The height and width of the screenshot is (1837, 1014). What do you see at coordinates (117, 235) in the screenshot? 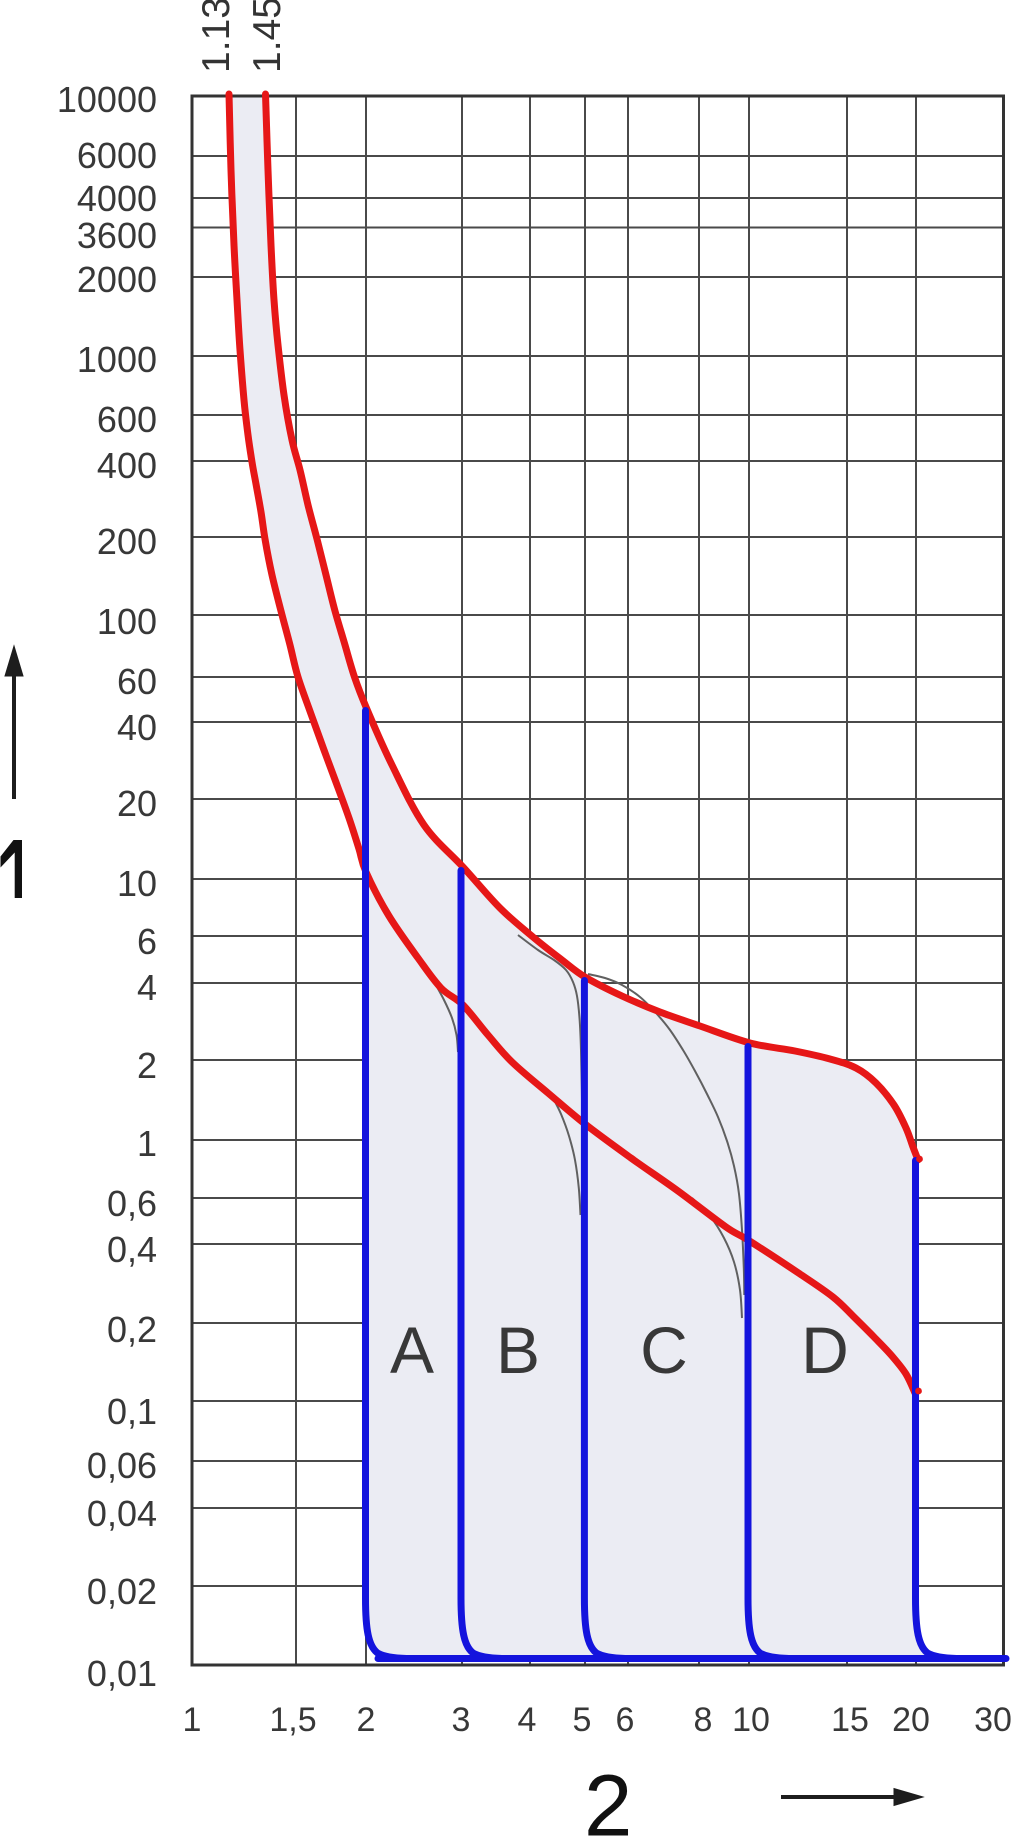
I see `svg-text: 3600` at bounding box center [117, 235].